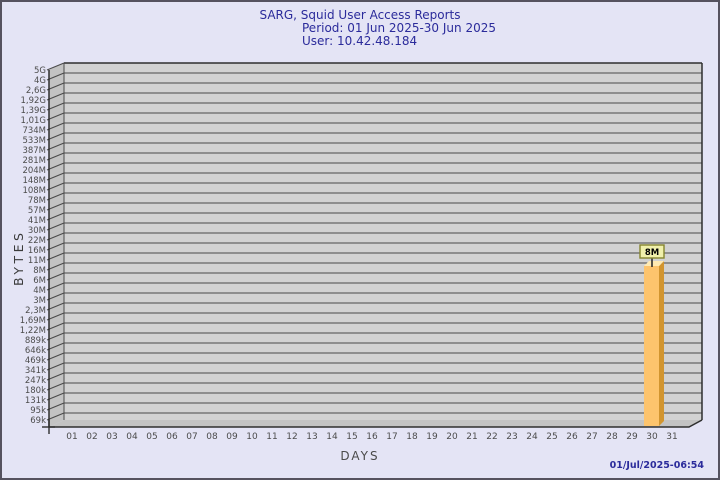 Image resolution: width=720 pixels, height=480 pixels. I want to click on x-tick-label: 22, so click(491, 437).